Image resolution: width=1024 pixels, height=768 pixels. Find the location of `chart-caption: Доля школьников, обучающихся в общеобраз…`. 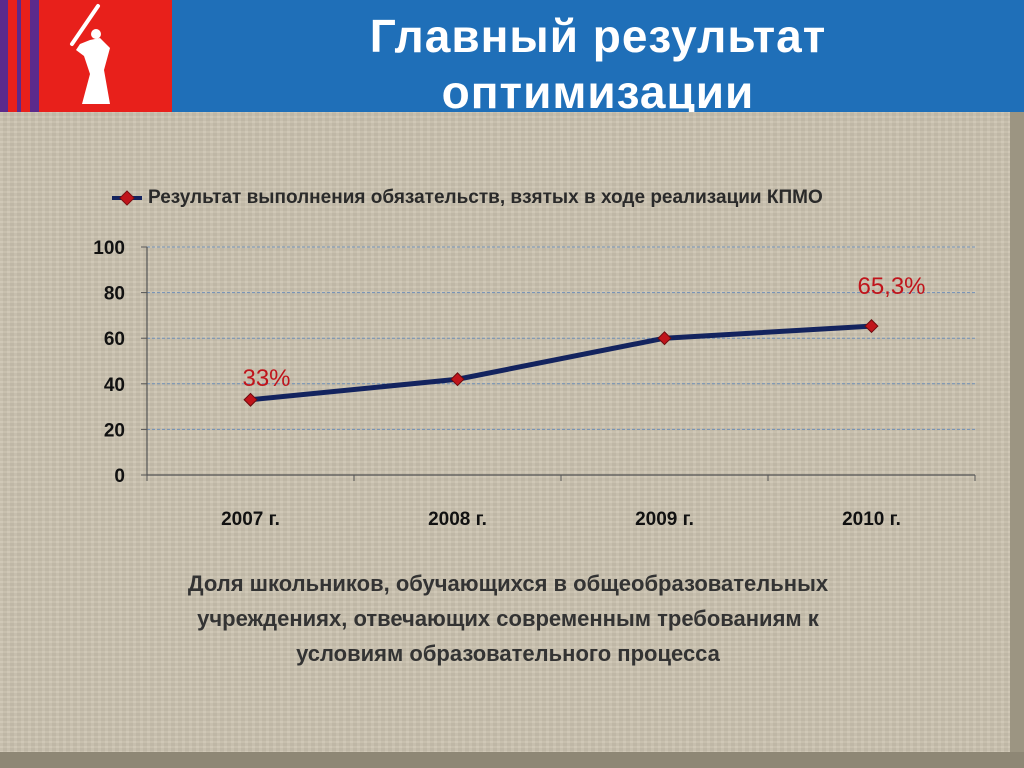

chart-caption: Доля школьников, обучающихся в общеобраз… is located at coordinates (508, 618).